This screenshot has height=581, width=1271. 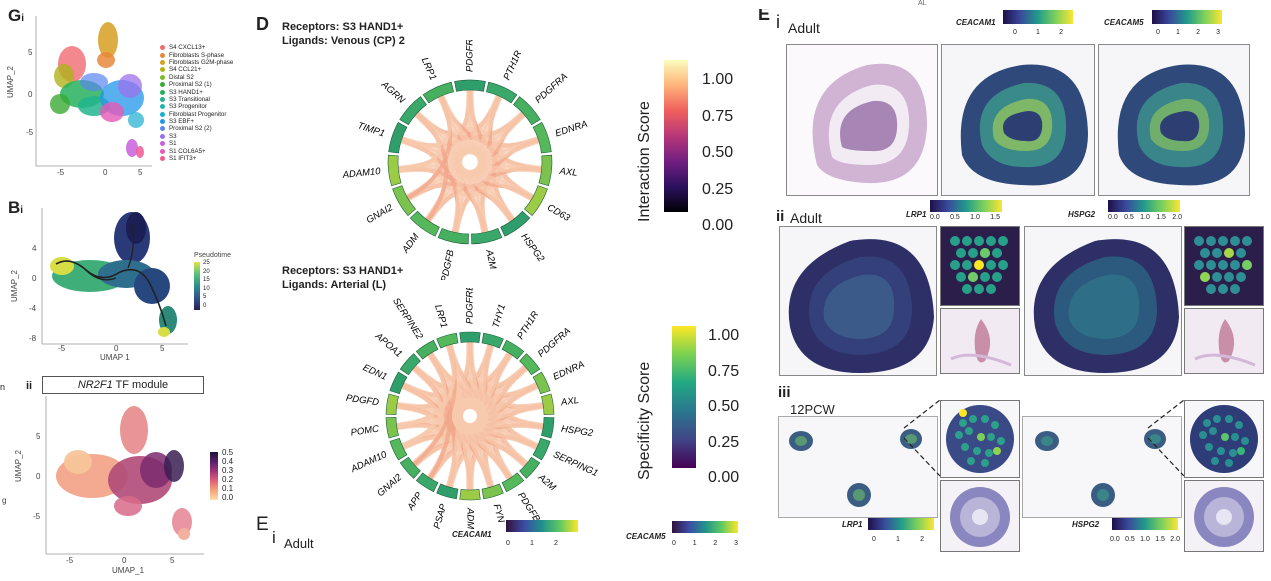 I want to click on panel-b-letter: Bi, so click(x=16, y=207).